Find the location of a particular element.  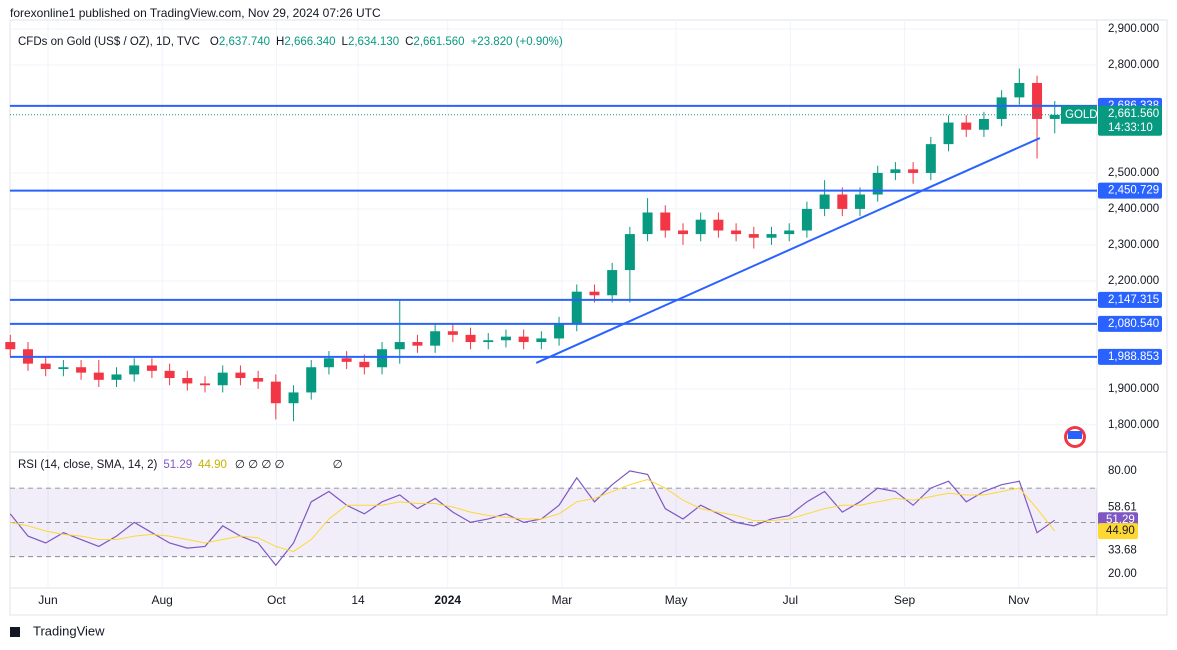

legend-symbols: ∅ ∅ ∅ ∅ is located at coordinates (260, 465).